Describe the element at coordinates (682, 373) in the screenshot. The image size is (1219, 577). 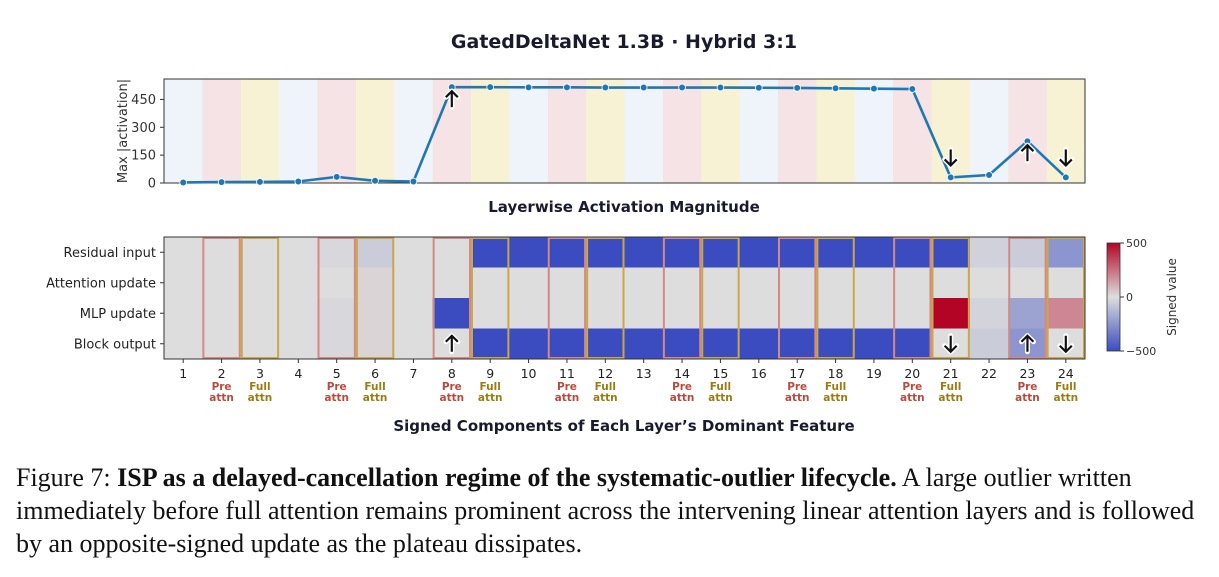
I see `column-label-14: 14` at that location.